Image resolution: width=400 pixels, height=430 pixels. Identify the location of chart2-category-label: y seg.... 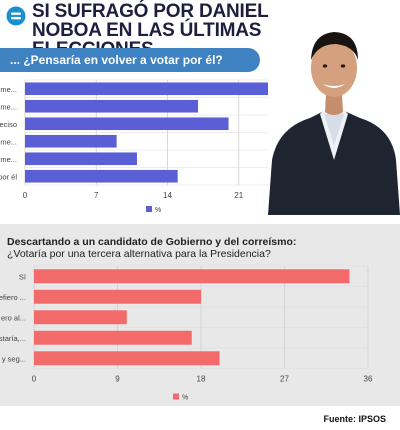
(14, 358).